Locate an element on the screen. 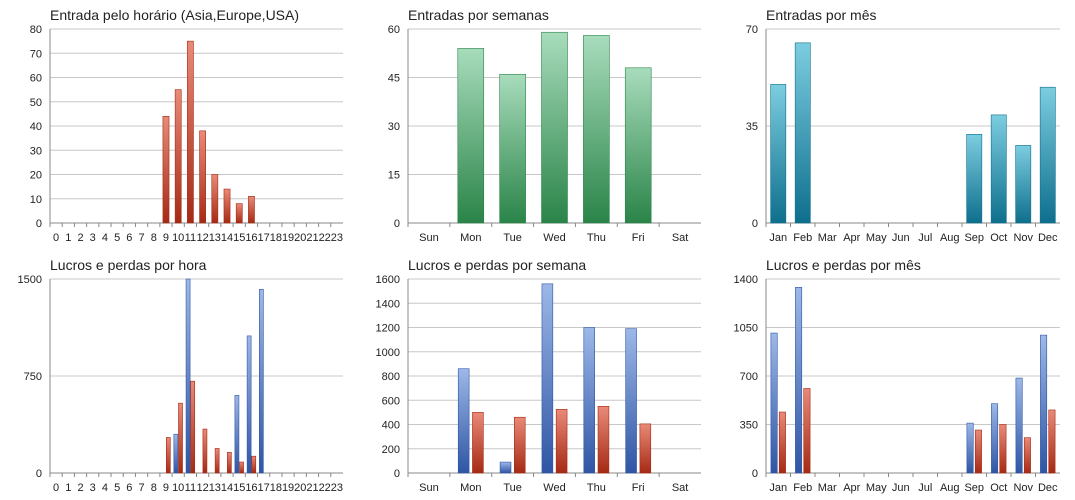 This screenshot has height=500, width=1075. x-tick-label: Apr is located at coordinates (851, 488).